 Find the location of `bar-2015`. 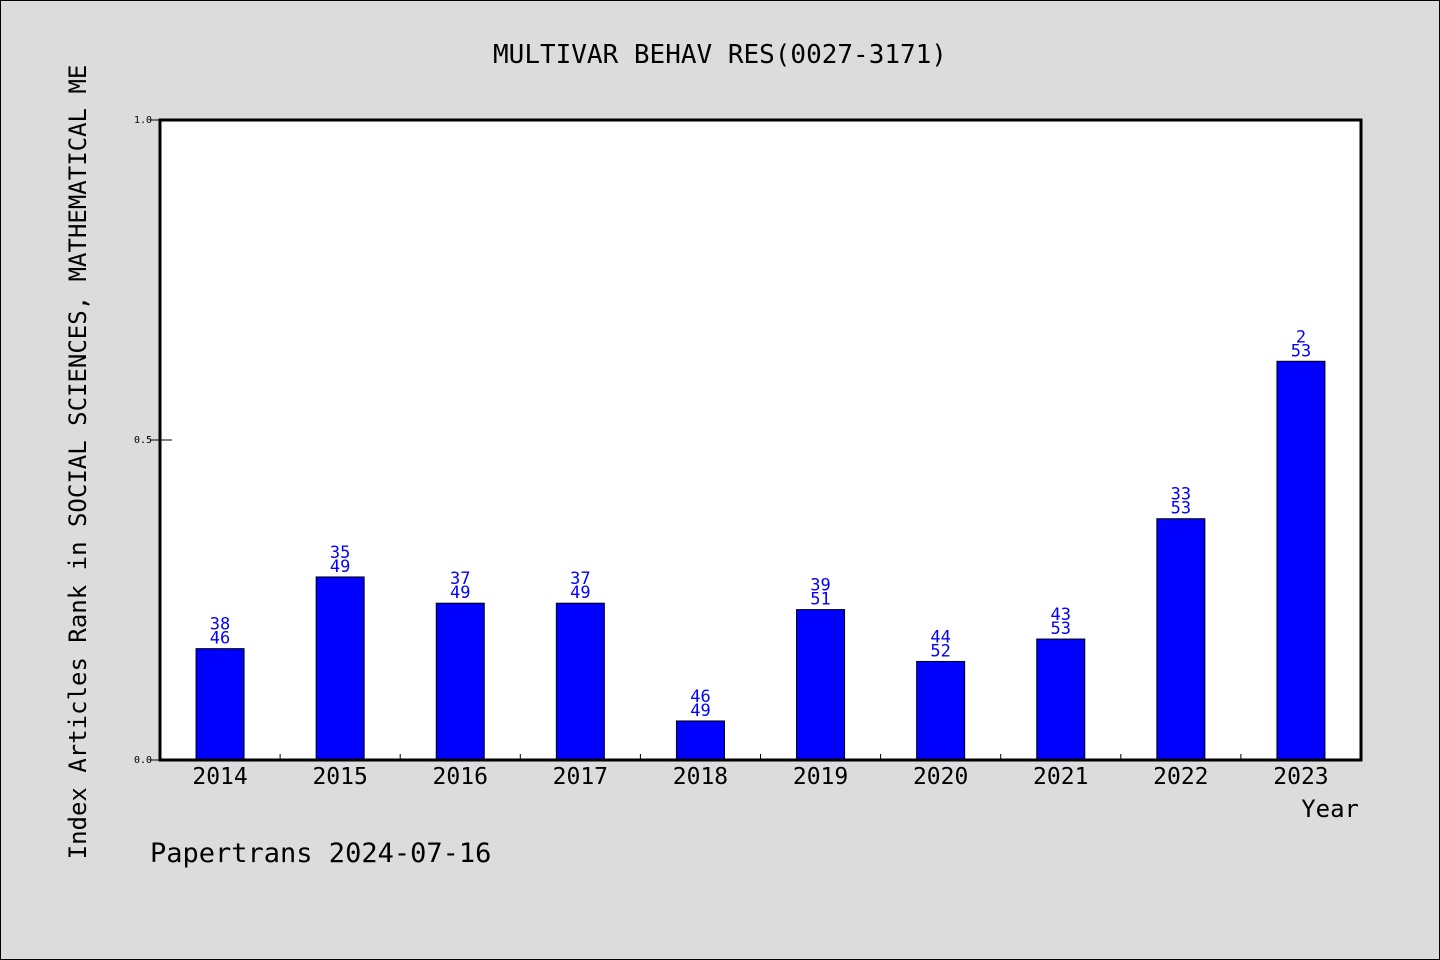

bar-2015 is located at coordinates (340, 668).